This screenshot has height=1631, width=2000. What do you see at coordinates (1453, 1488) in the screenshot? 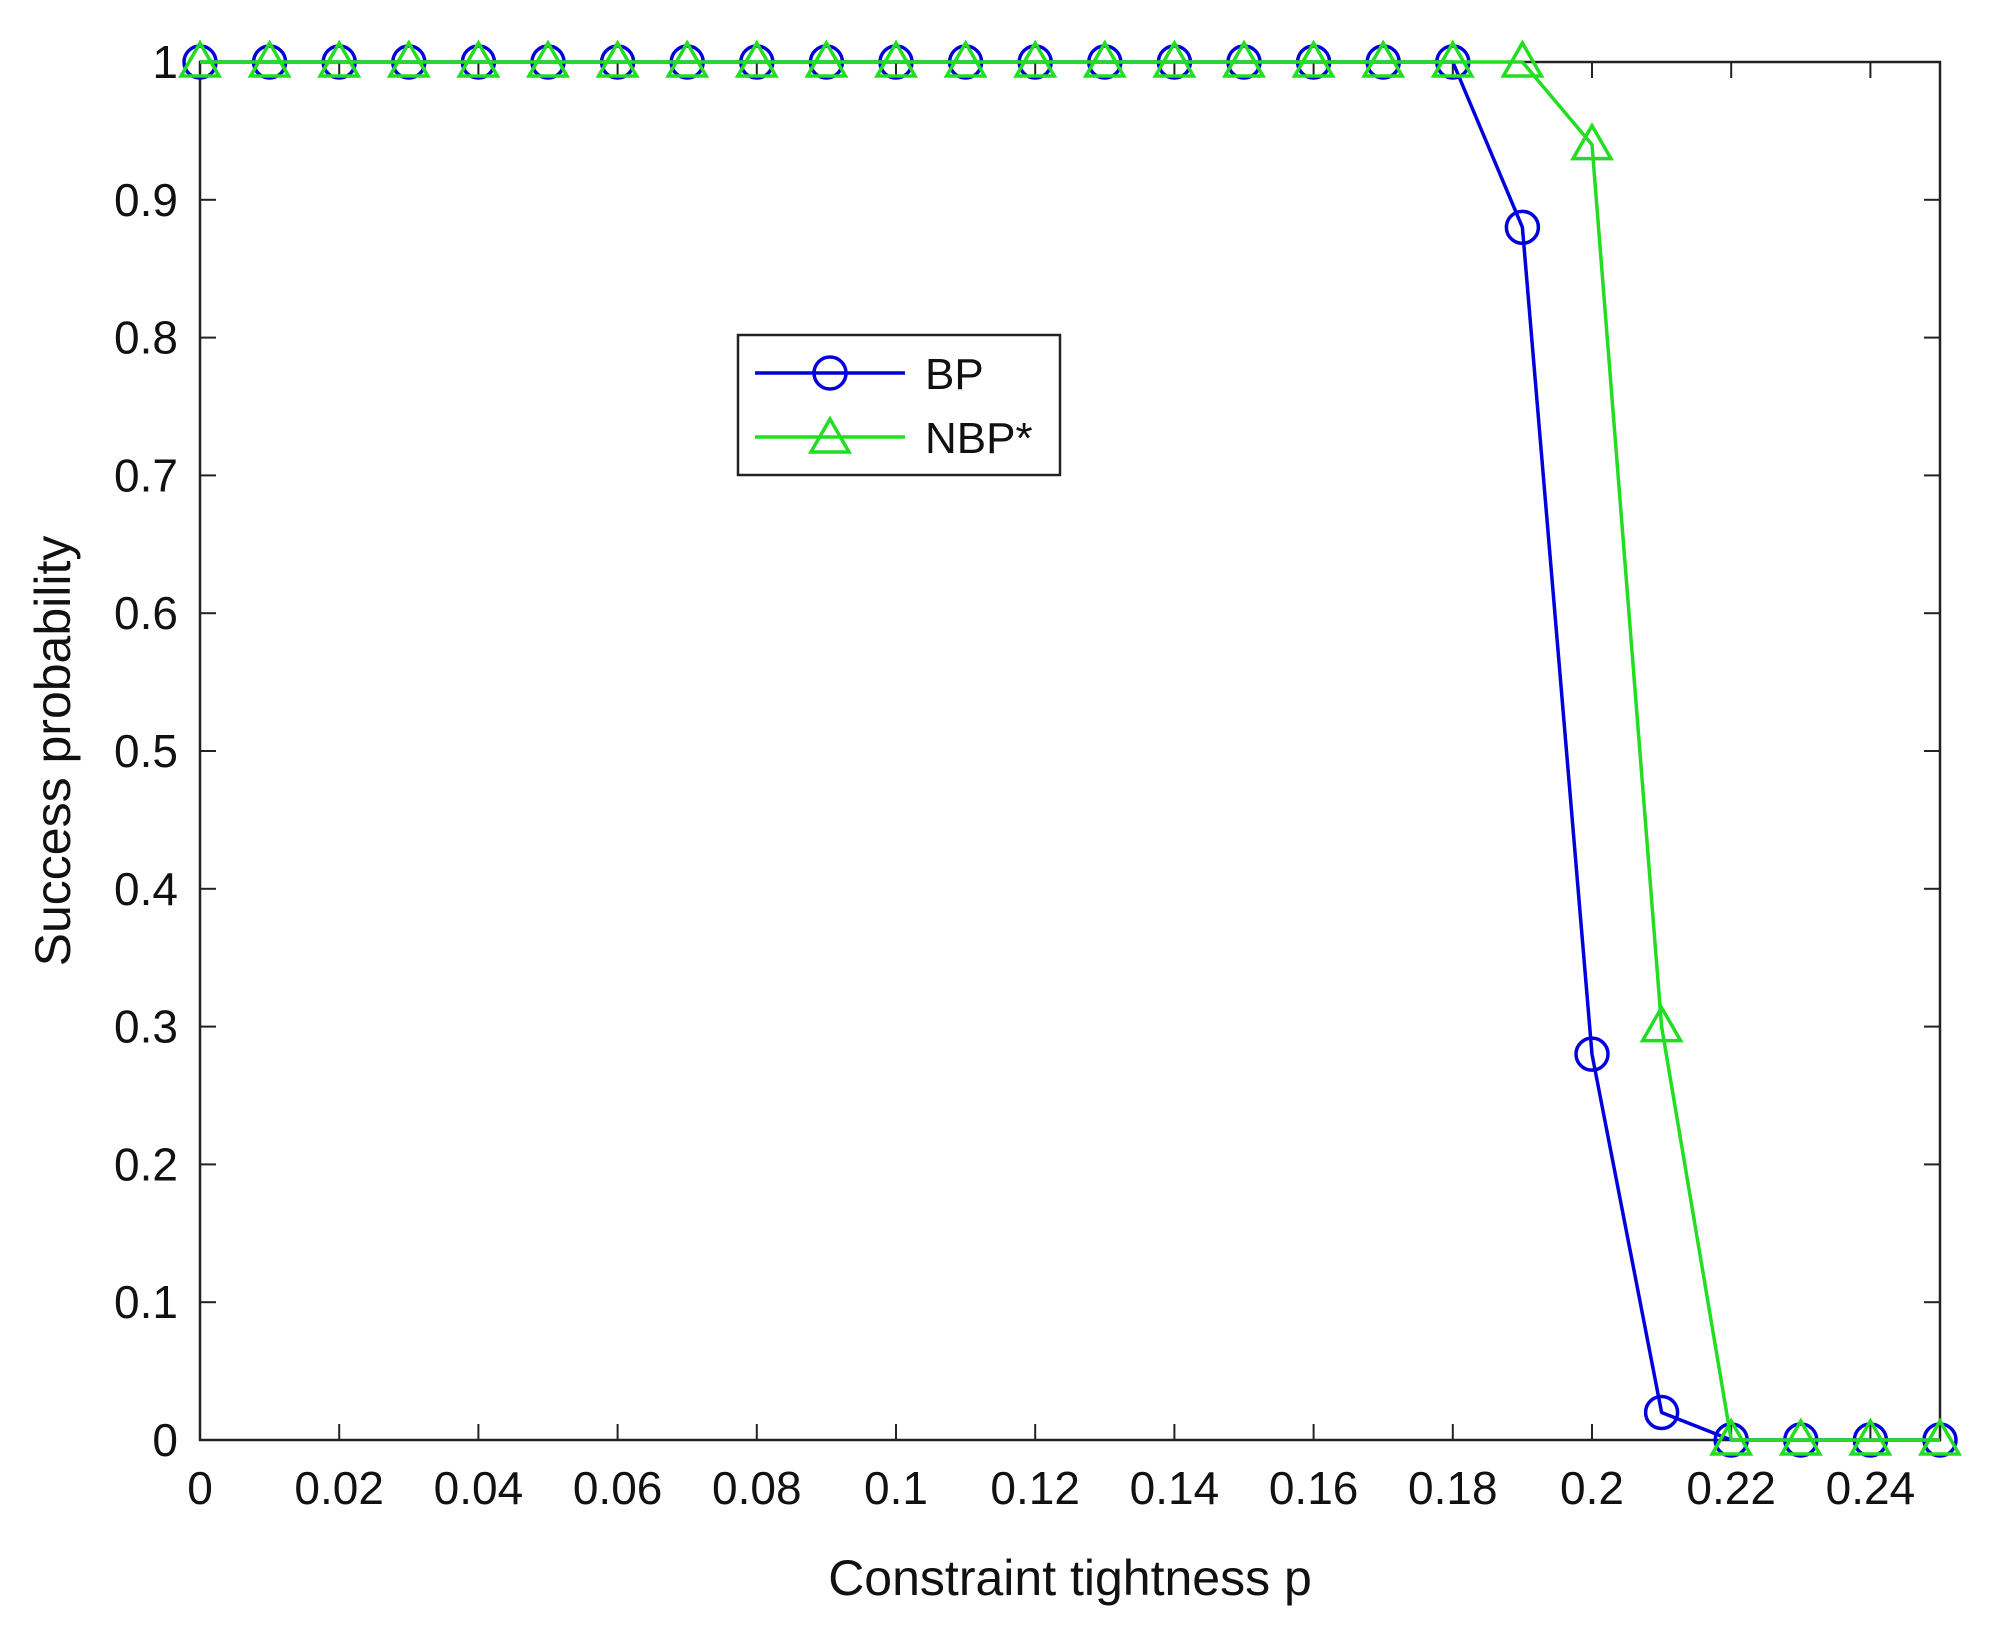
I see `x-tick-label: 0.18` at bounding box center [1453, 1488].